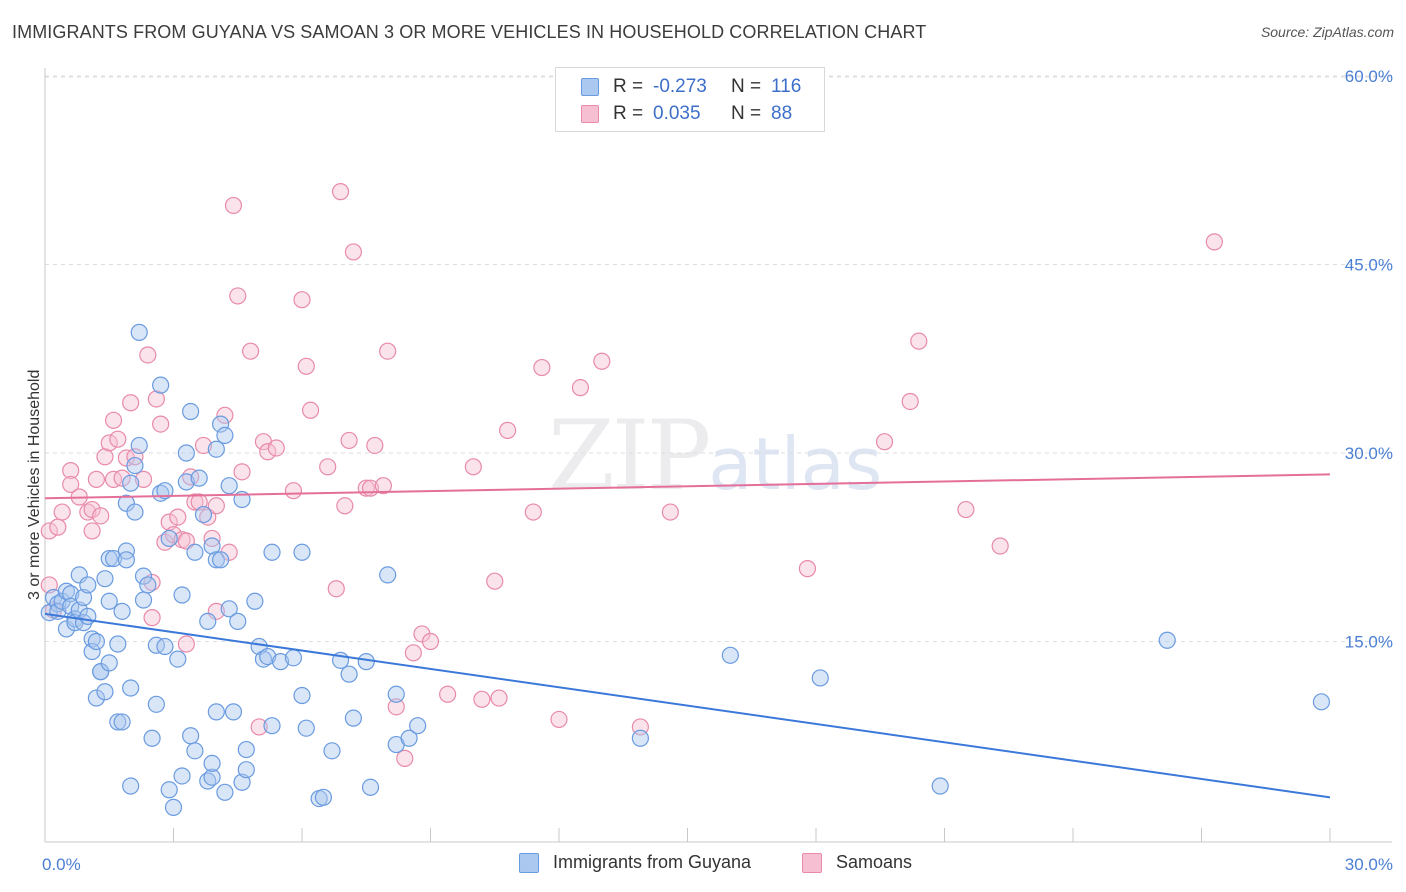 This screenshot has height=892, width=1406. Describe the element at coordinates (687, 486) in the screenshot. I see `samoan-trend-line` at that location.